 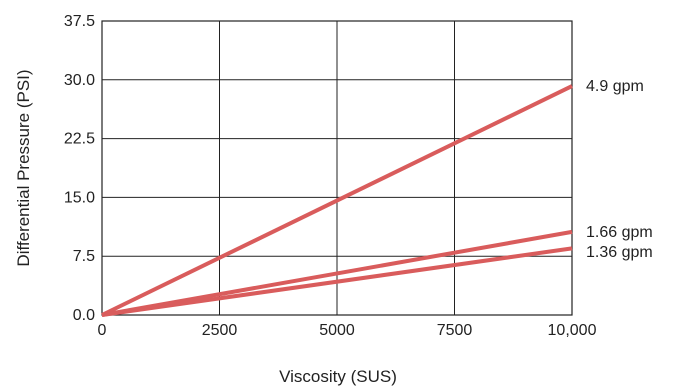 I want to click on y-tick-label: 0.0, so click(x=84, y=315).